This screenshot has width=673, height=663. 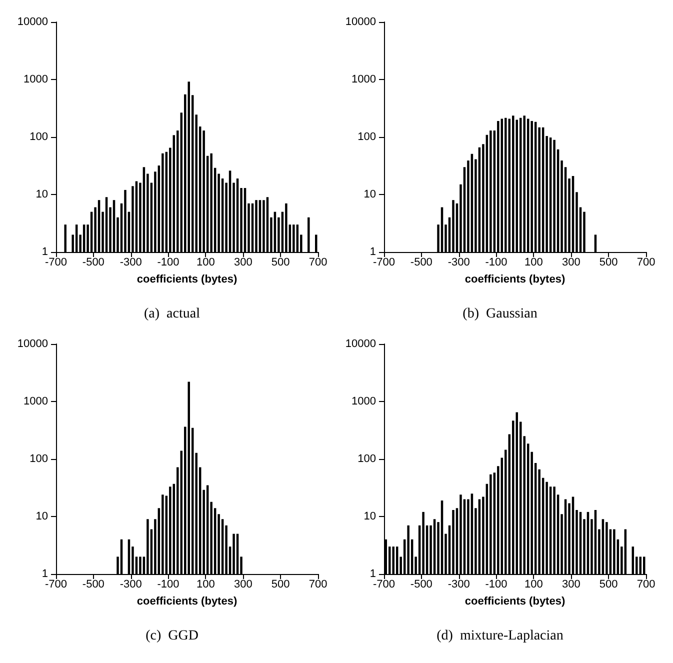 I want to click on text: (d) mixture-Laplacian, so click(x=500, y=636).